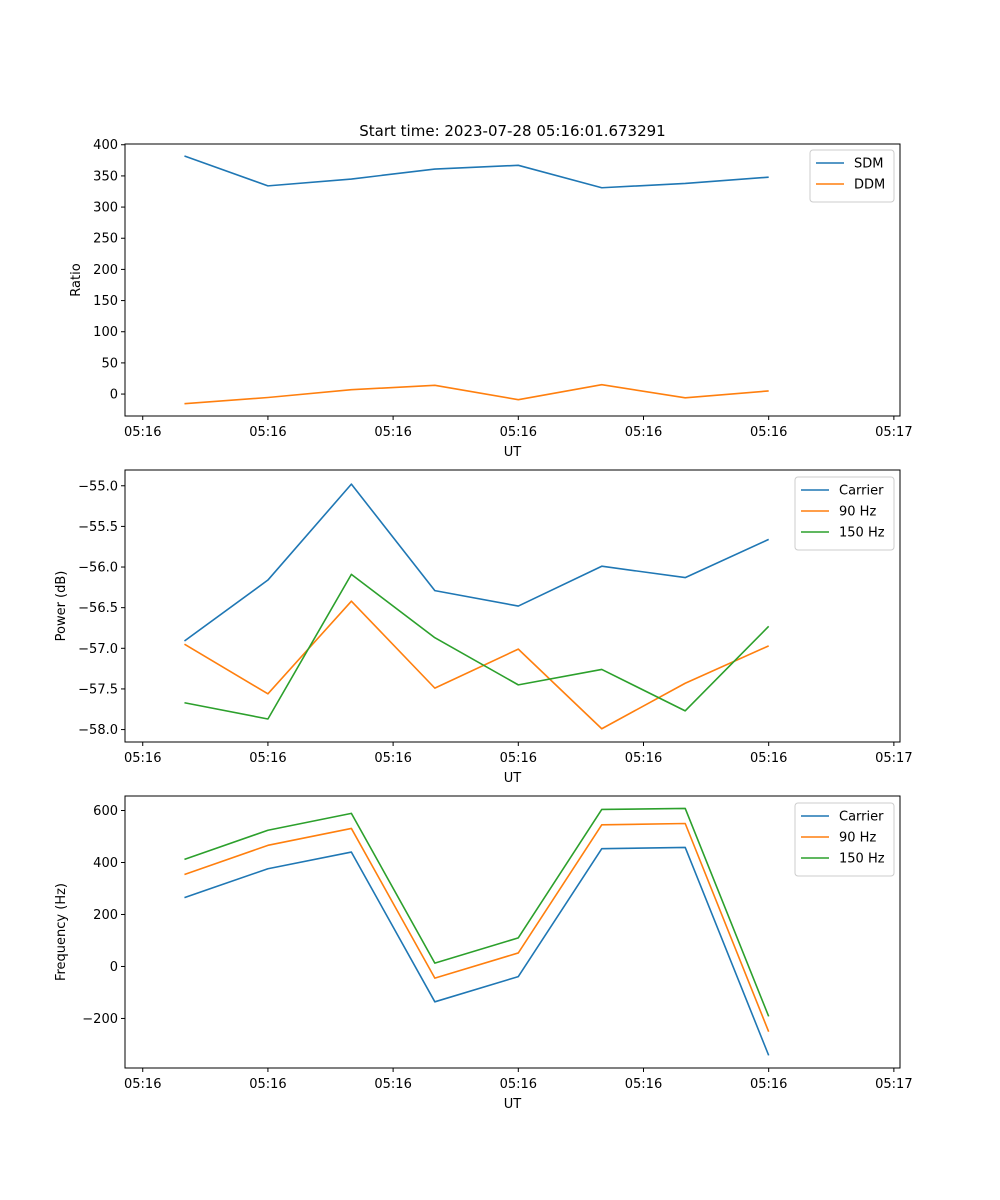  I want to click on series-line-ddm, so click(476, 394).